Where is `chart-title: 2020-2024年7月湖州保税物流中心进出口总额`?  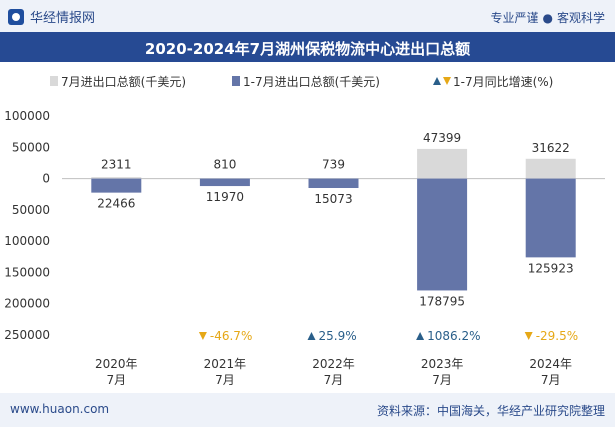
chart-title: 2020-2024年7月湖州保税物流中心进出口总额 is located at coordinates (307, 49).